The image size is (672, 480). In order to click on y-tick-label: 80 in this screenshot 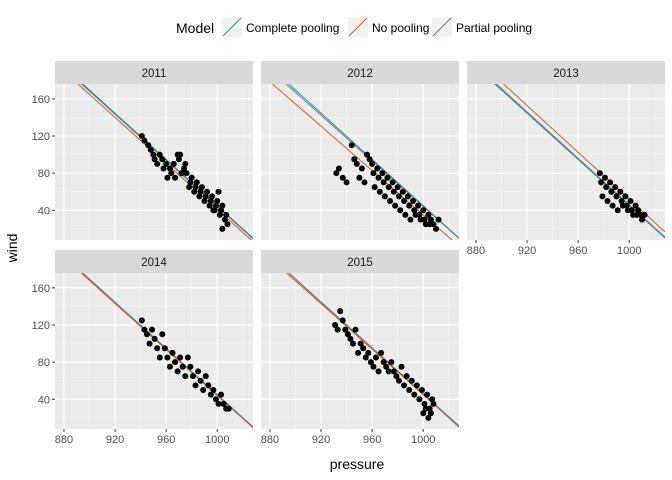, I will do `click(44, 174)`.